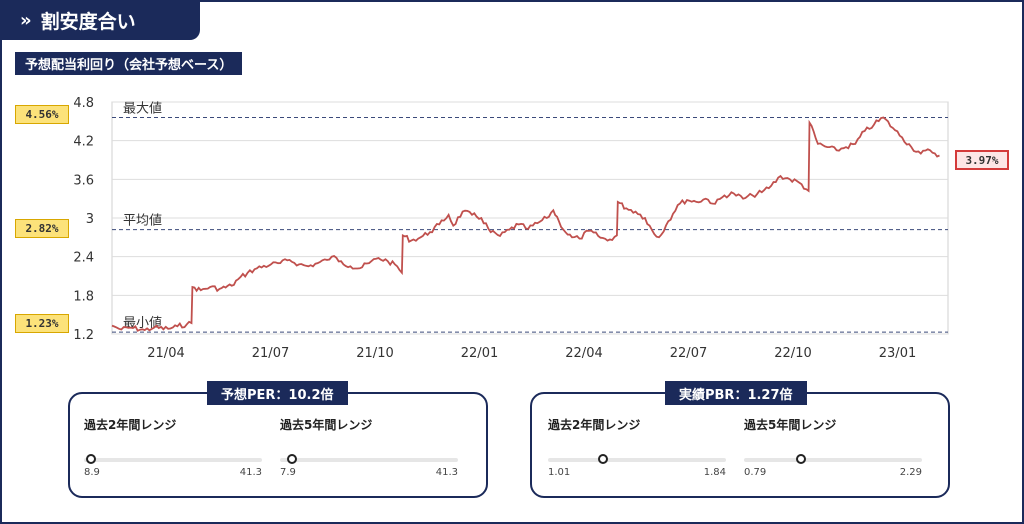 The image size is (1024, 524). Describe the element at coordinates (42, 114) in the screenshot. I see `max-value-badge: 4.56%` at that location.